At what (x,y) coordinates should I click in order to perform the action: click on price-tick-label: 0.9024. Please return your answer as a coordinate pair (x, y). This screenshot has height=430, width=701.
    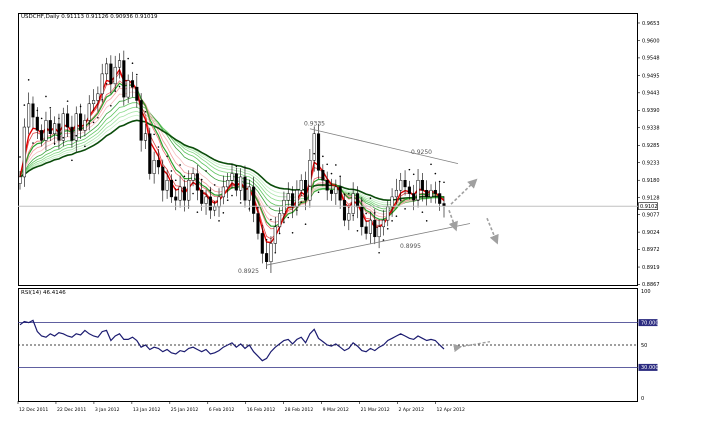
    Looking at the image, I should click on (651, 233).